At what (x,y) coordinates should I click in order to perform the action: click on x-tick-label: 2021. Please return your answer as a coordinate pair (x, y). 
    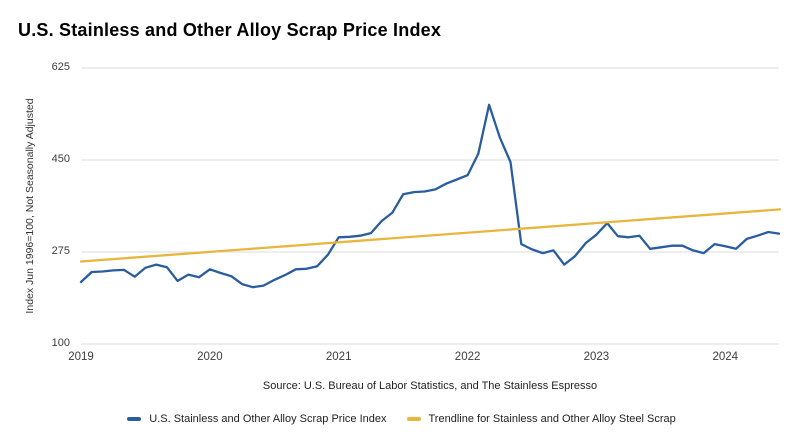
    Looking at the image, I should click on (338, 357).